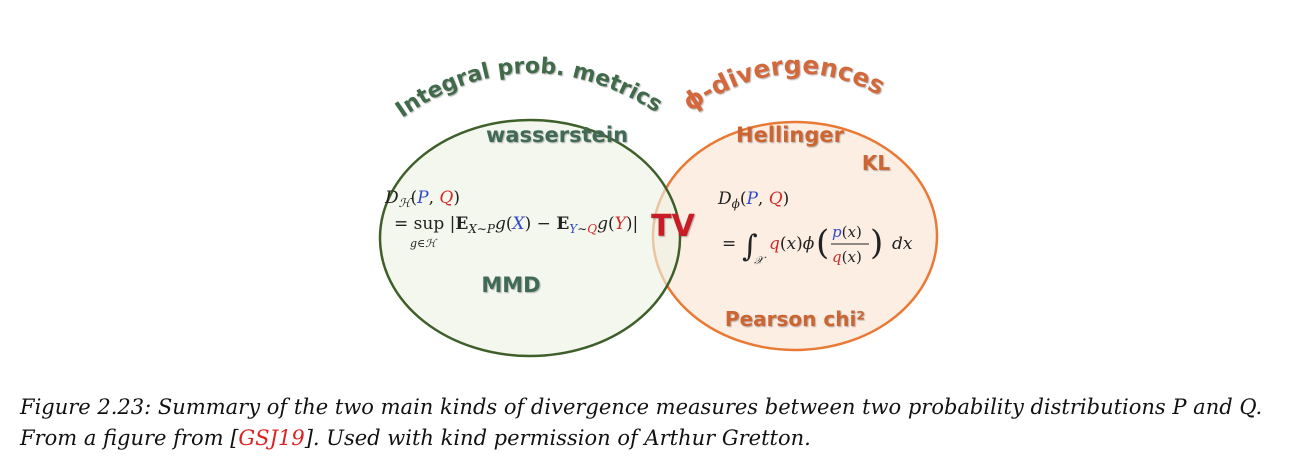 This screenshot has width=1300, height=465. I want to click on phi-formula-q-phi: q(x)ϕ, so click(792, 244).